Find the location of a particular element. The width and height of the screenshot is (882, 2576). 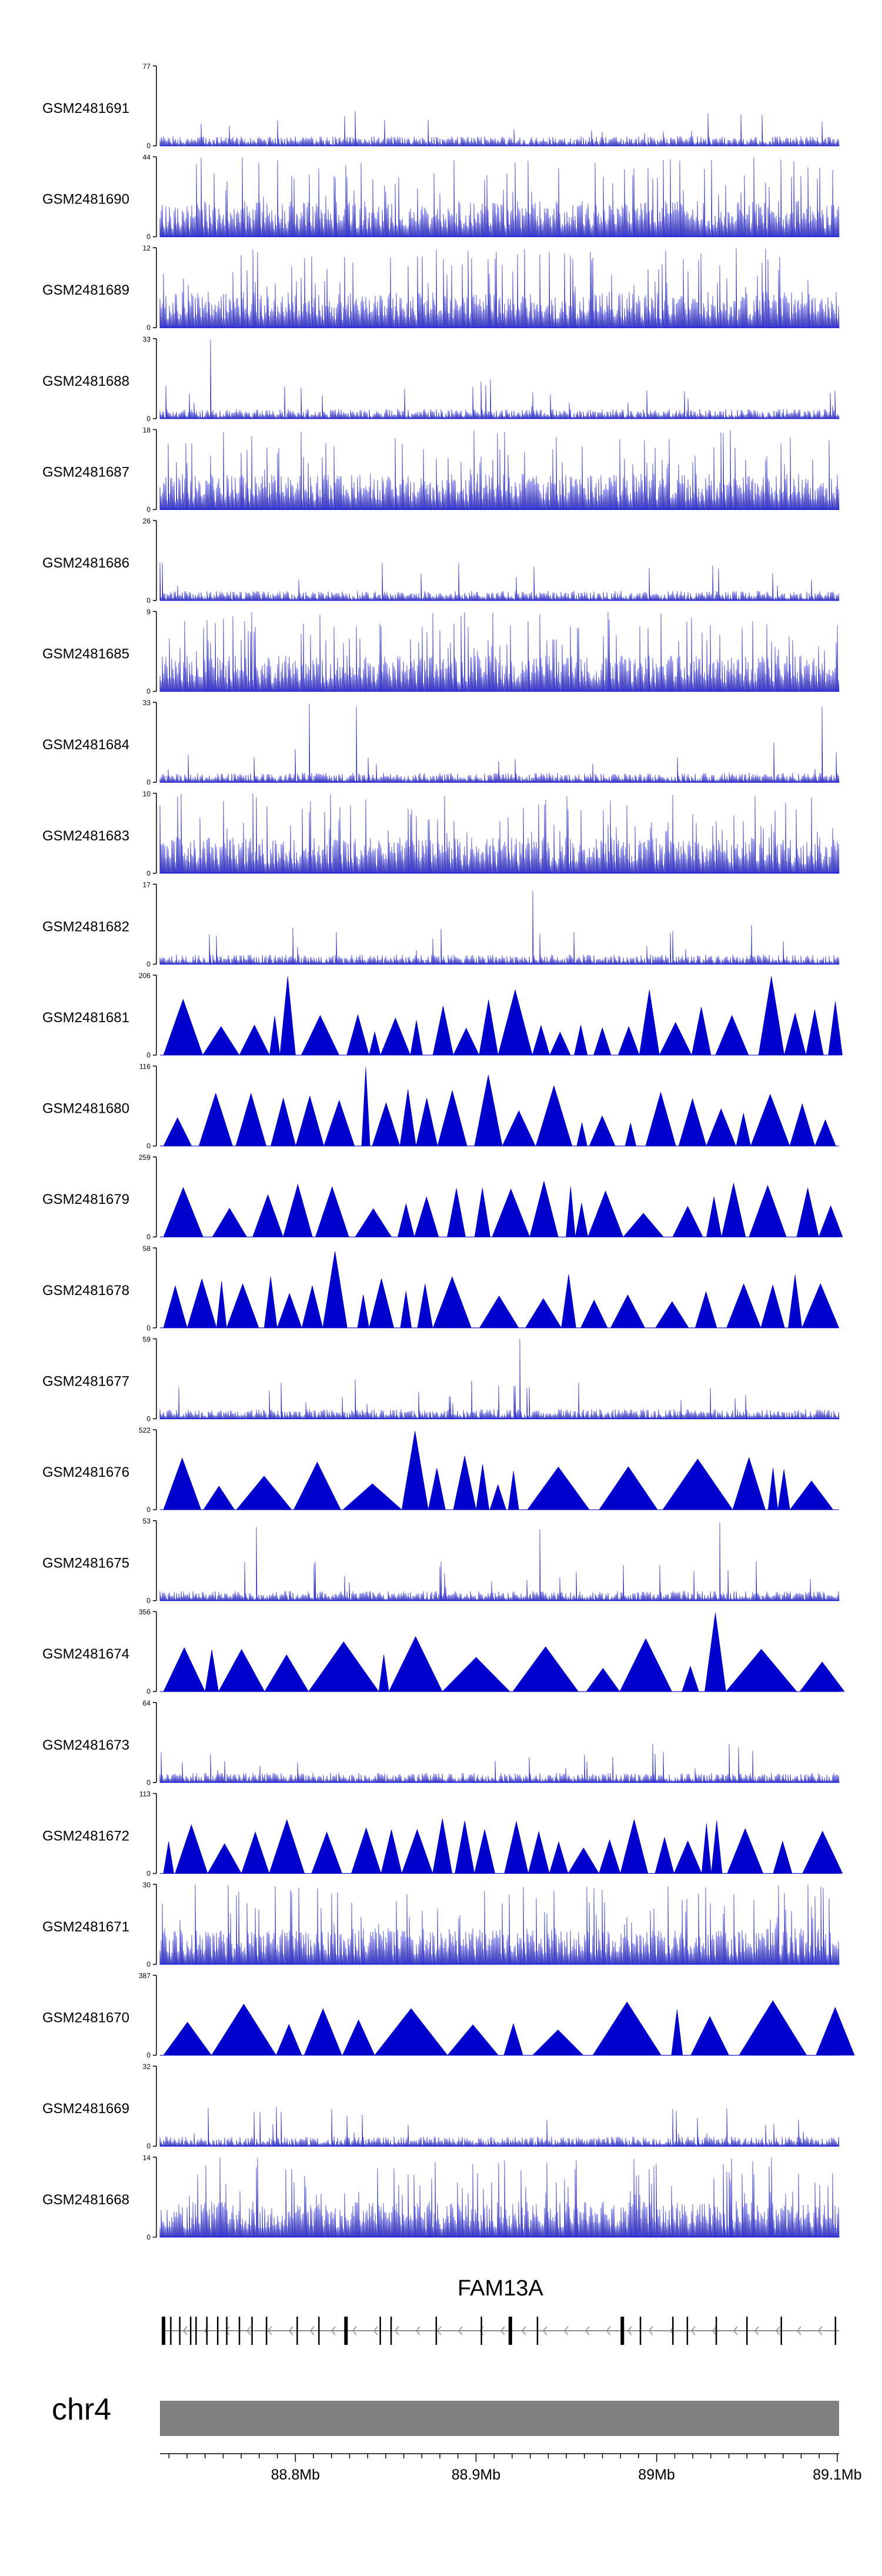

y-max-label: 14 is located at coordinates (147, 2158).